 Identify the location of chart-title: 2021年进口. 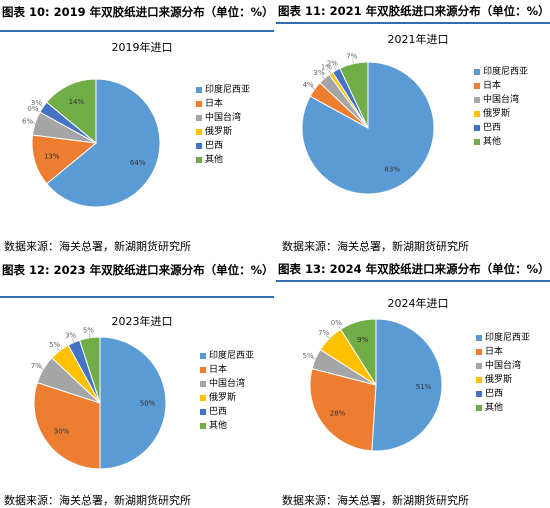
(418, 39).